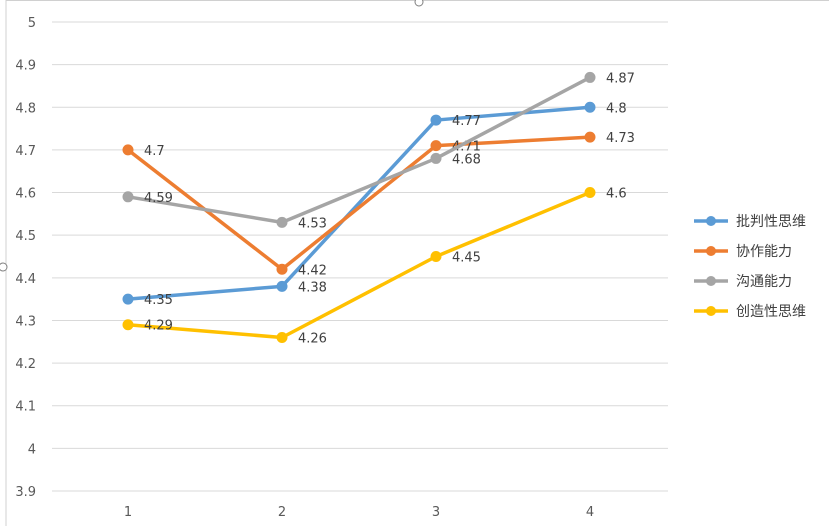 The width and height of the screenshot is (829, 526). What do you see at coordinates (312, 223) in the screenshot?
I see `series-2-data-label-1: 4.53` at bounding box center [312, 223].